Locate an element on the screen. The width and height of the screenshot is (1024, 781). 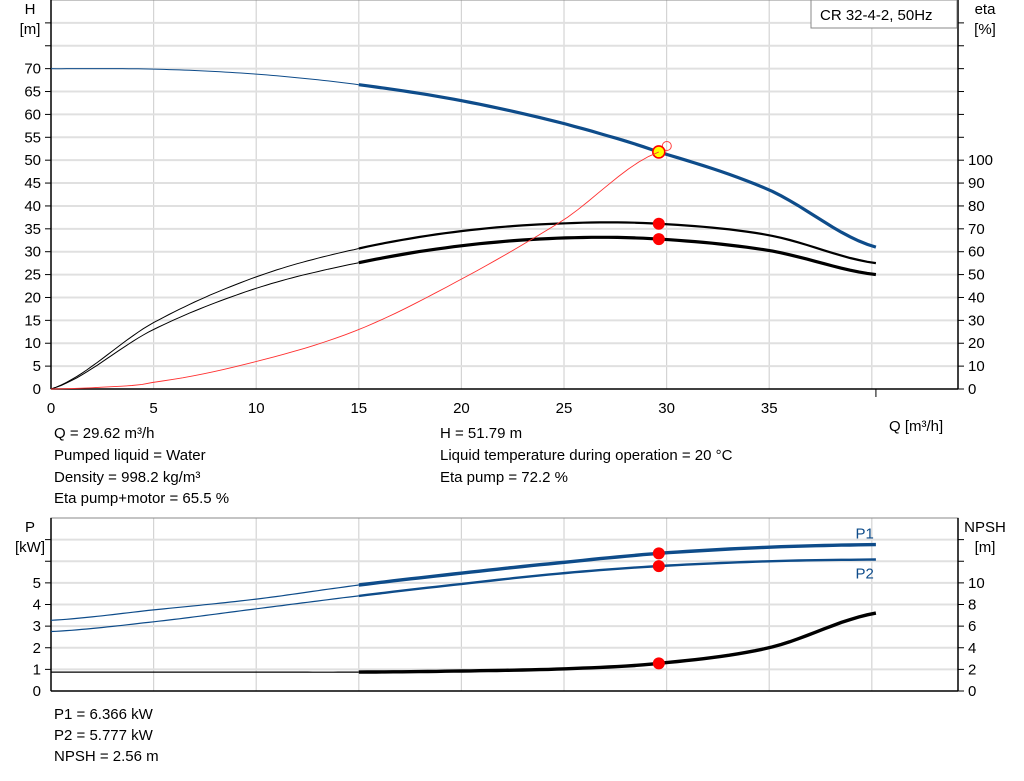
chart-title: CR 32-4-2, 50Hz is located at coordinates (876, 15).